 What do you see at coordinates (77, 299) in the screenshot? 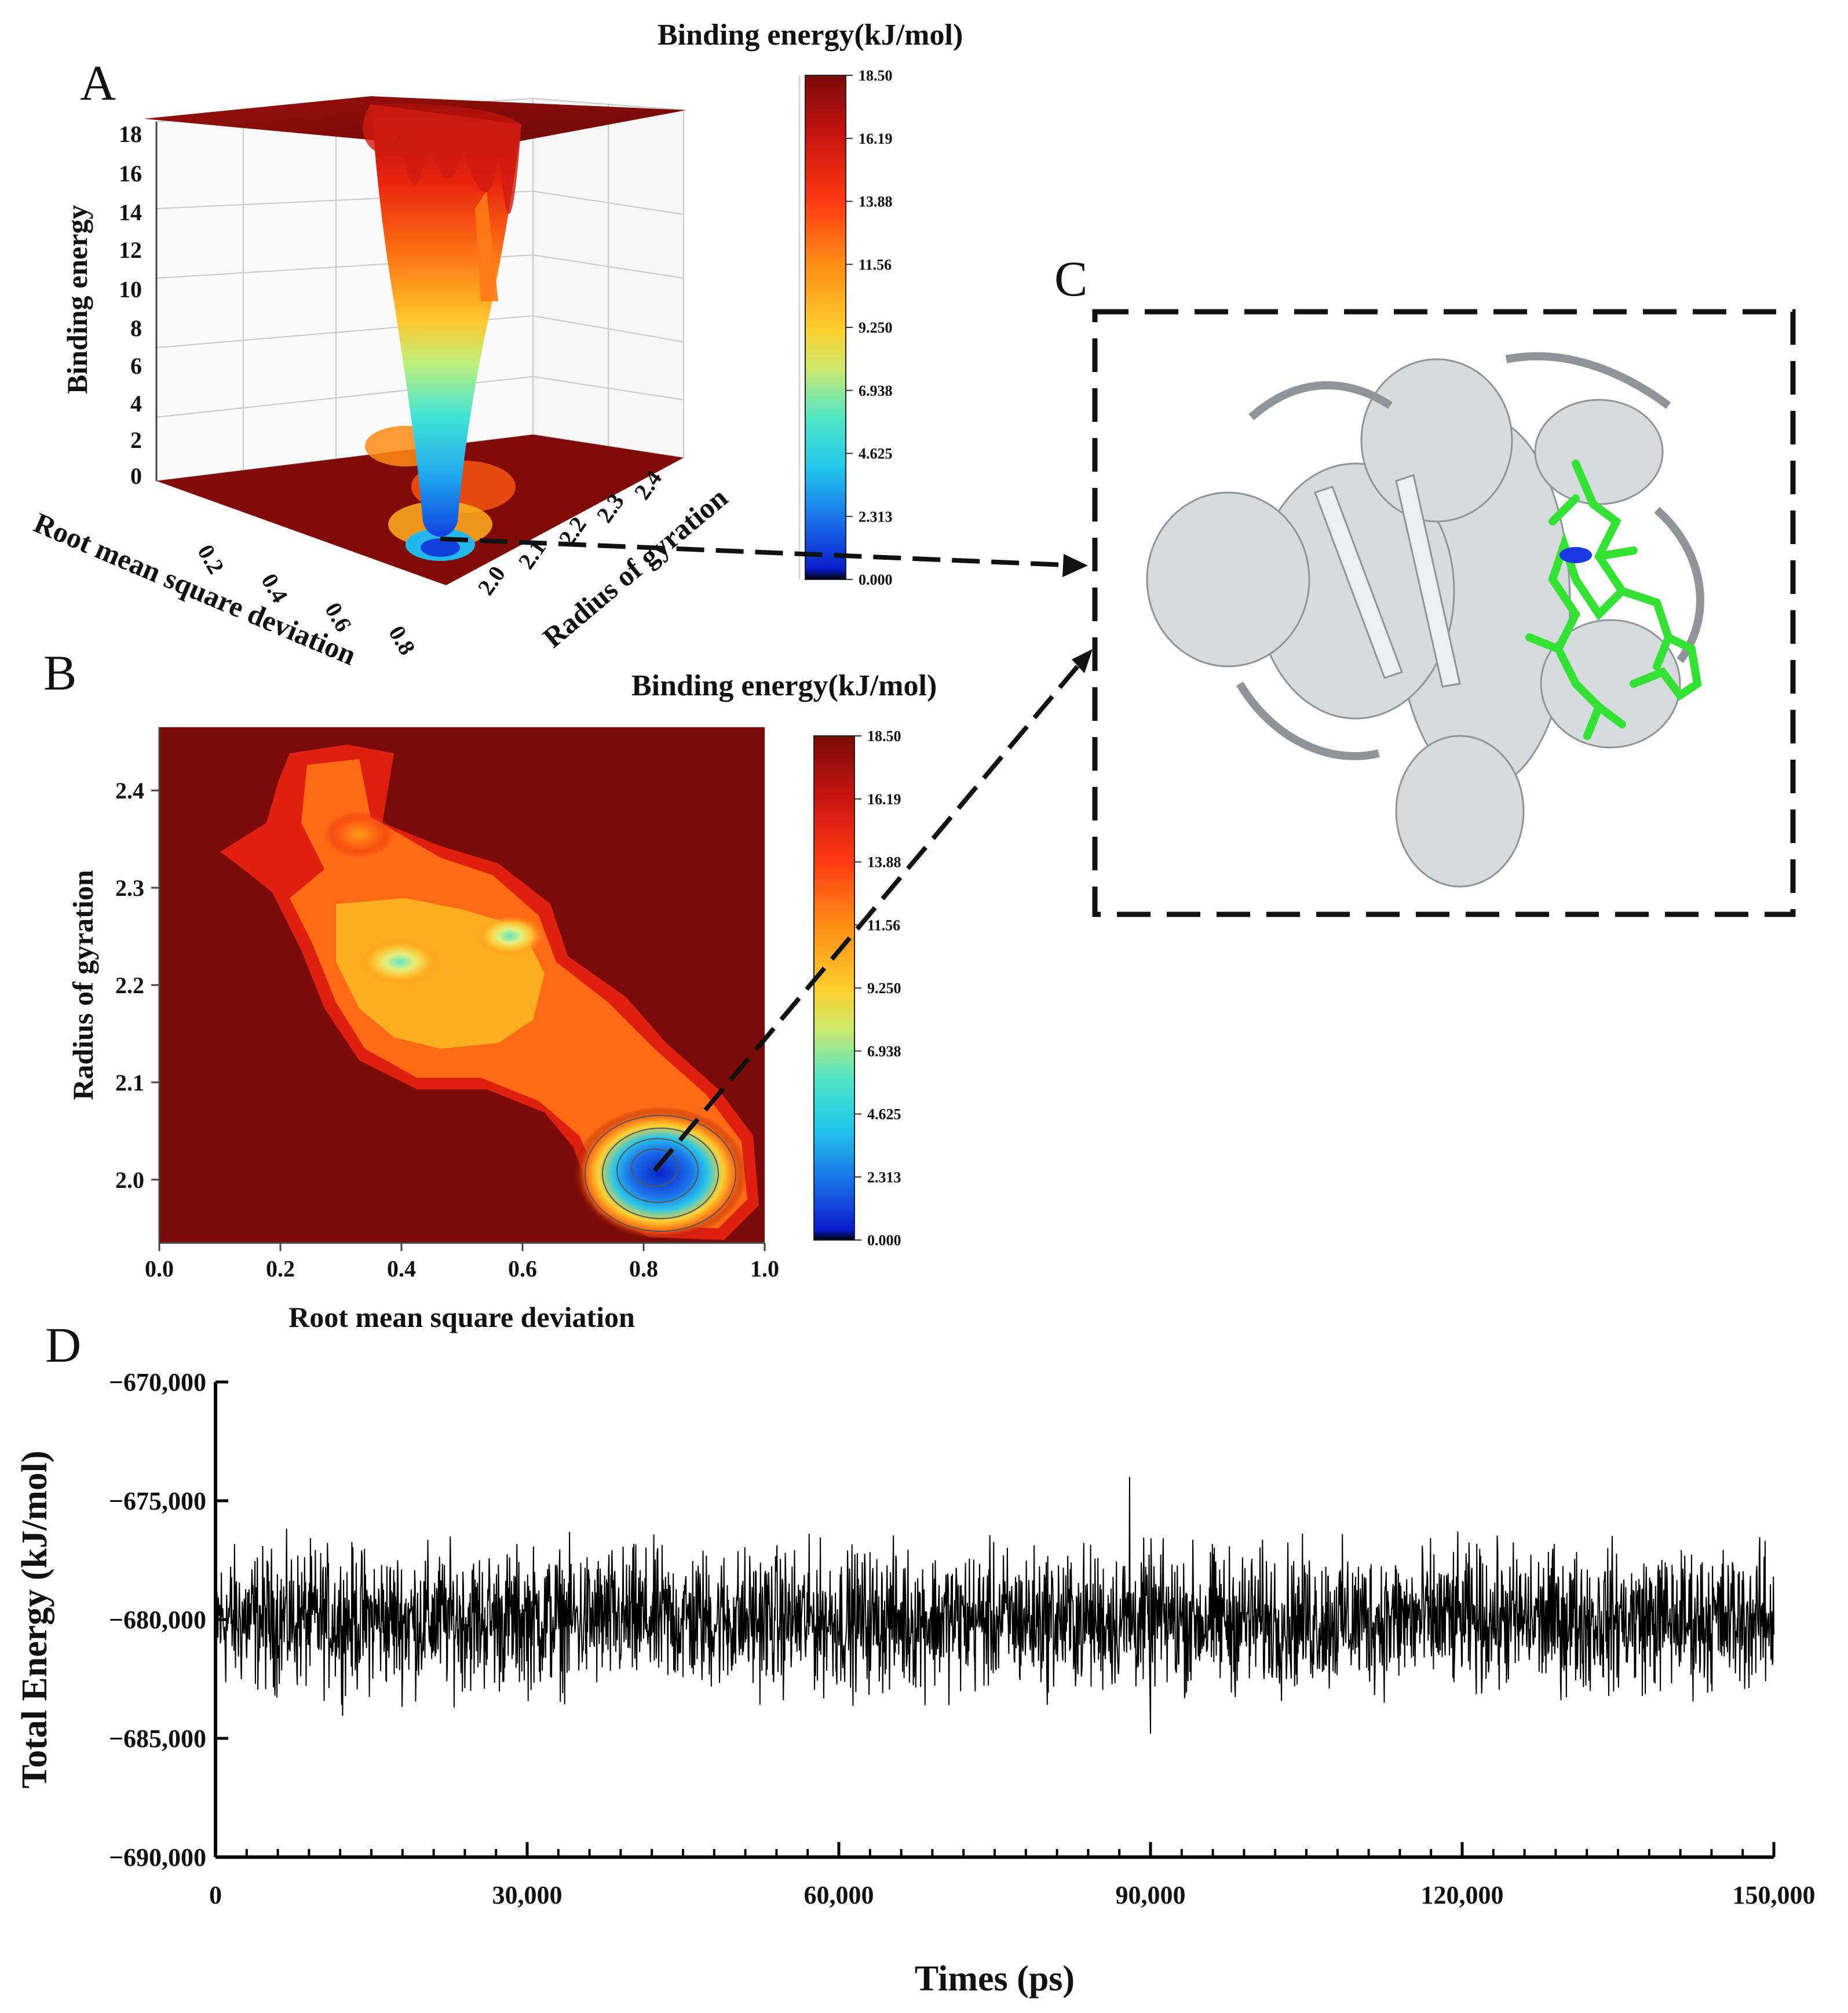
I see `panel-a-zlabel: Binding energy` at bounding box center [77, 299].